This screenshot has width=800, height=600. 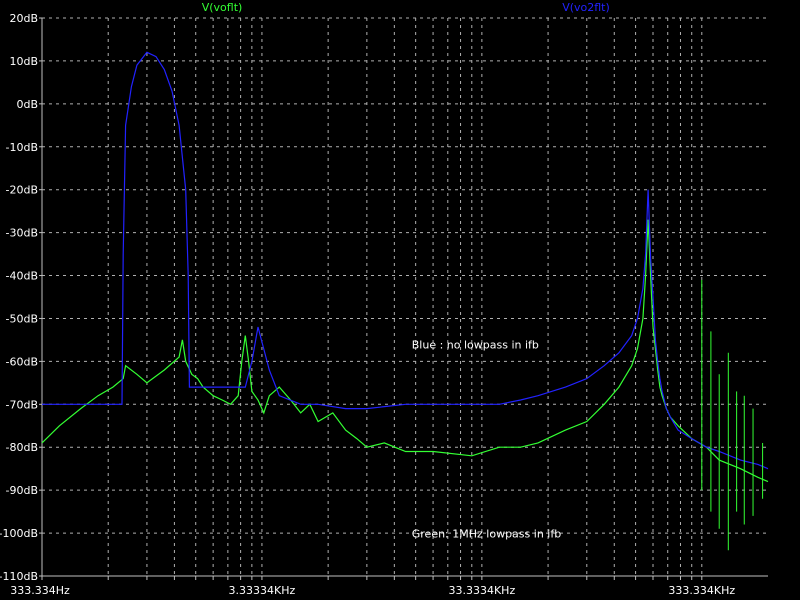 I want to click on annotation-text: Green: 1MHz lowpass in ifb, so click(x=486, y=533).